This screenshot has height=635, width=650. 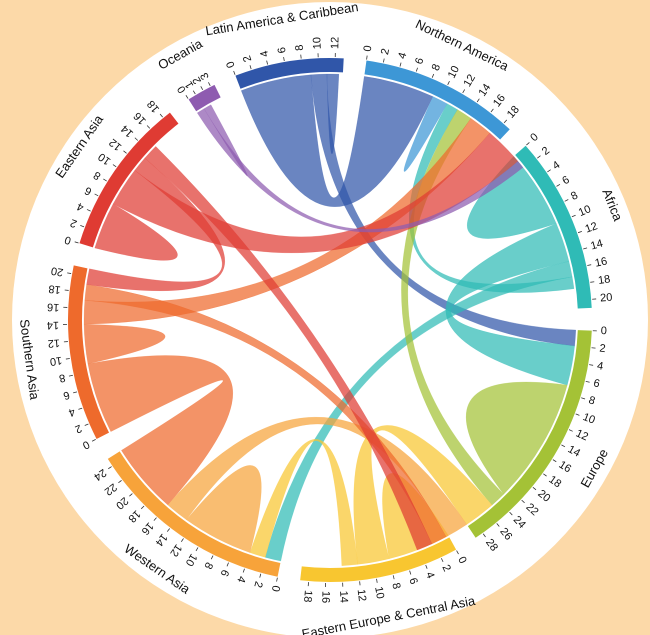 I want to click on tick-label-northern-america: 10, so click(x=454, y=72).